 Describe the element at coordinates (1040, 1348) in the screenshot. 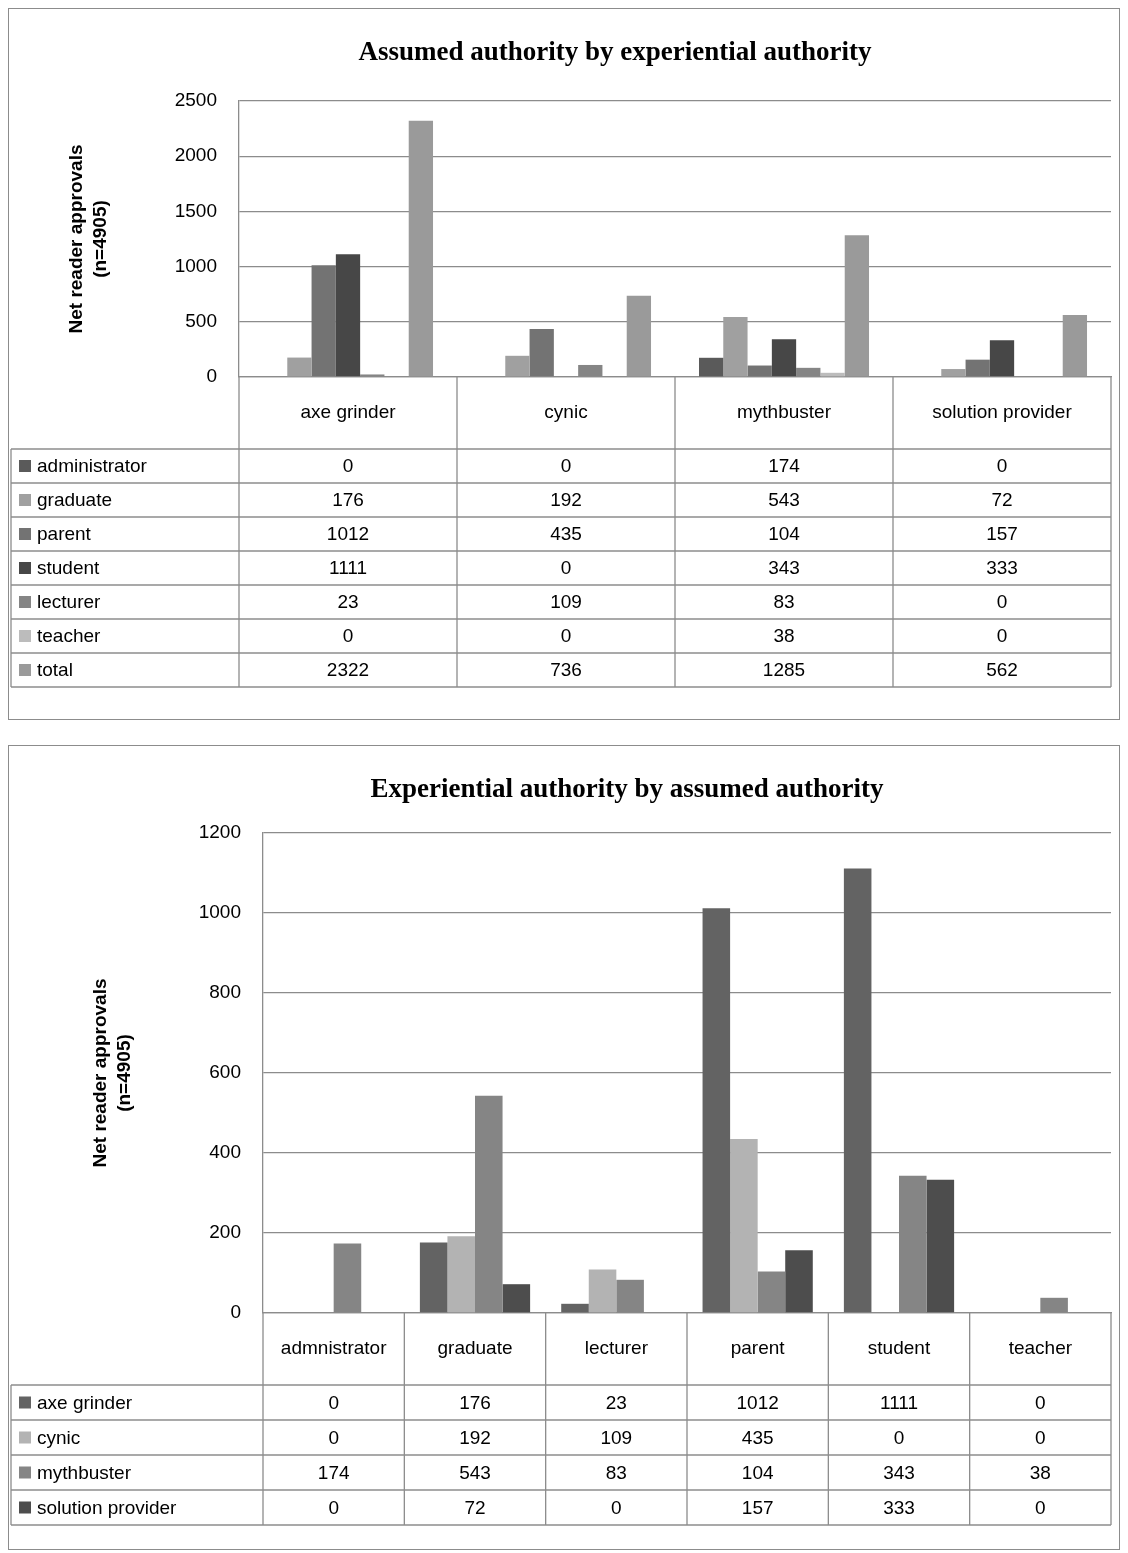

I see `x-tick-label: teacher` at that location.